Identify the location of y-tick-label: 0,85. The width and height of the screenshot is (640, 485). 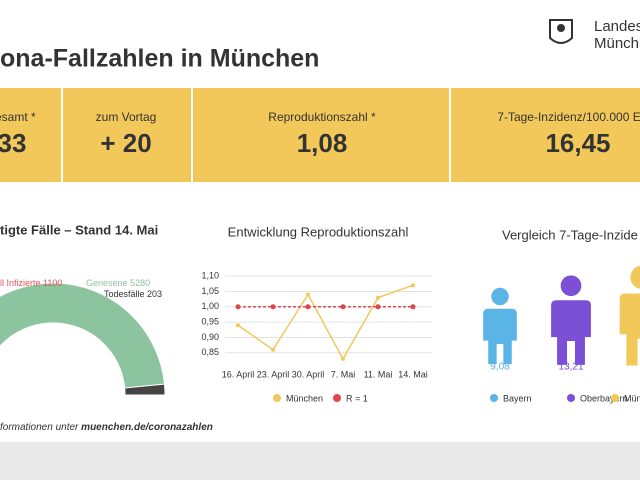
(210, 352).